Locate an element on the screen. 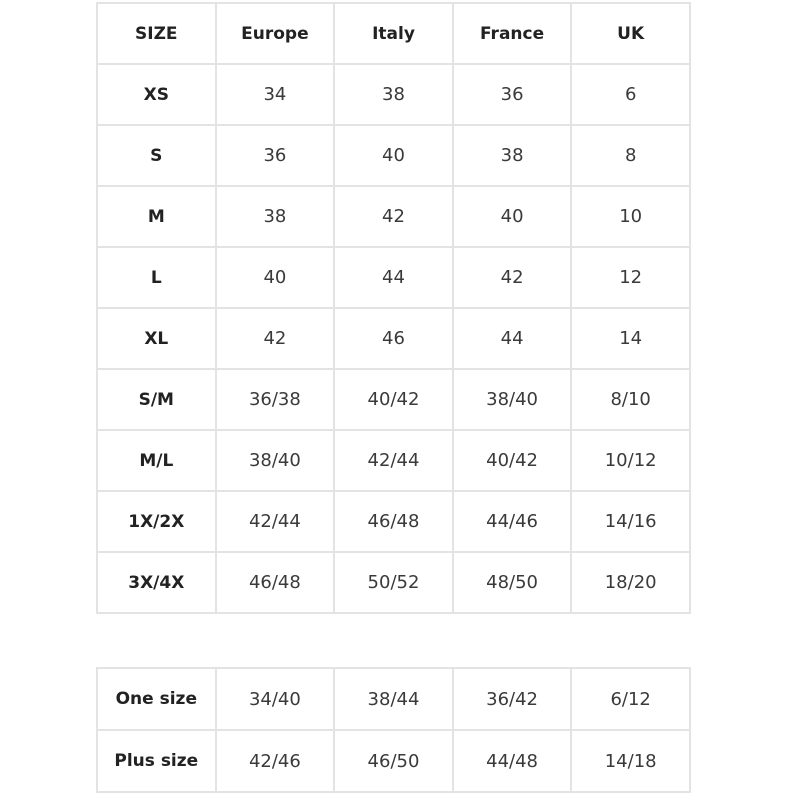 The width and height of the screenshot is (800, 800). table-cell: 44/48 is located at coordinates (512, 761).